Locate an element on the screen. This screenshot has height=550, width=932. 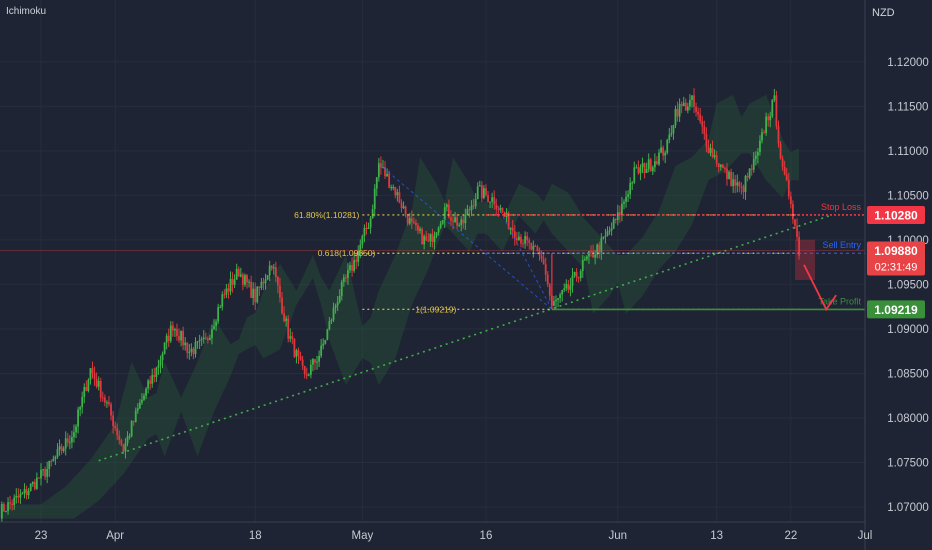
indicator-label: Ichimoku is located at coordinates (26, 11).